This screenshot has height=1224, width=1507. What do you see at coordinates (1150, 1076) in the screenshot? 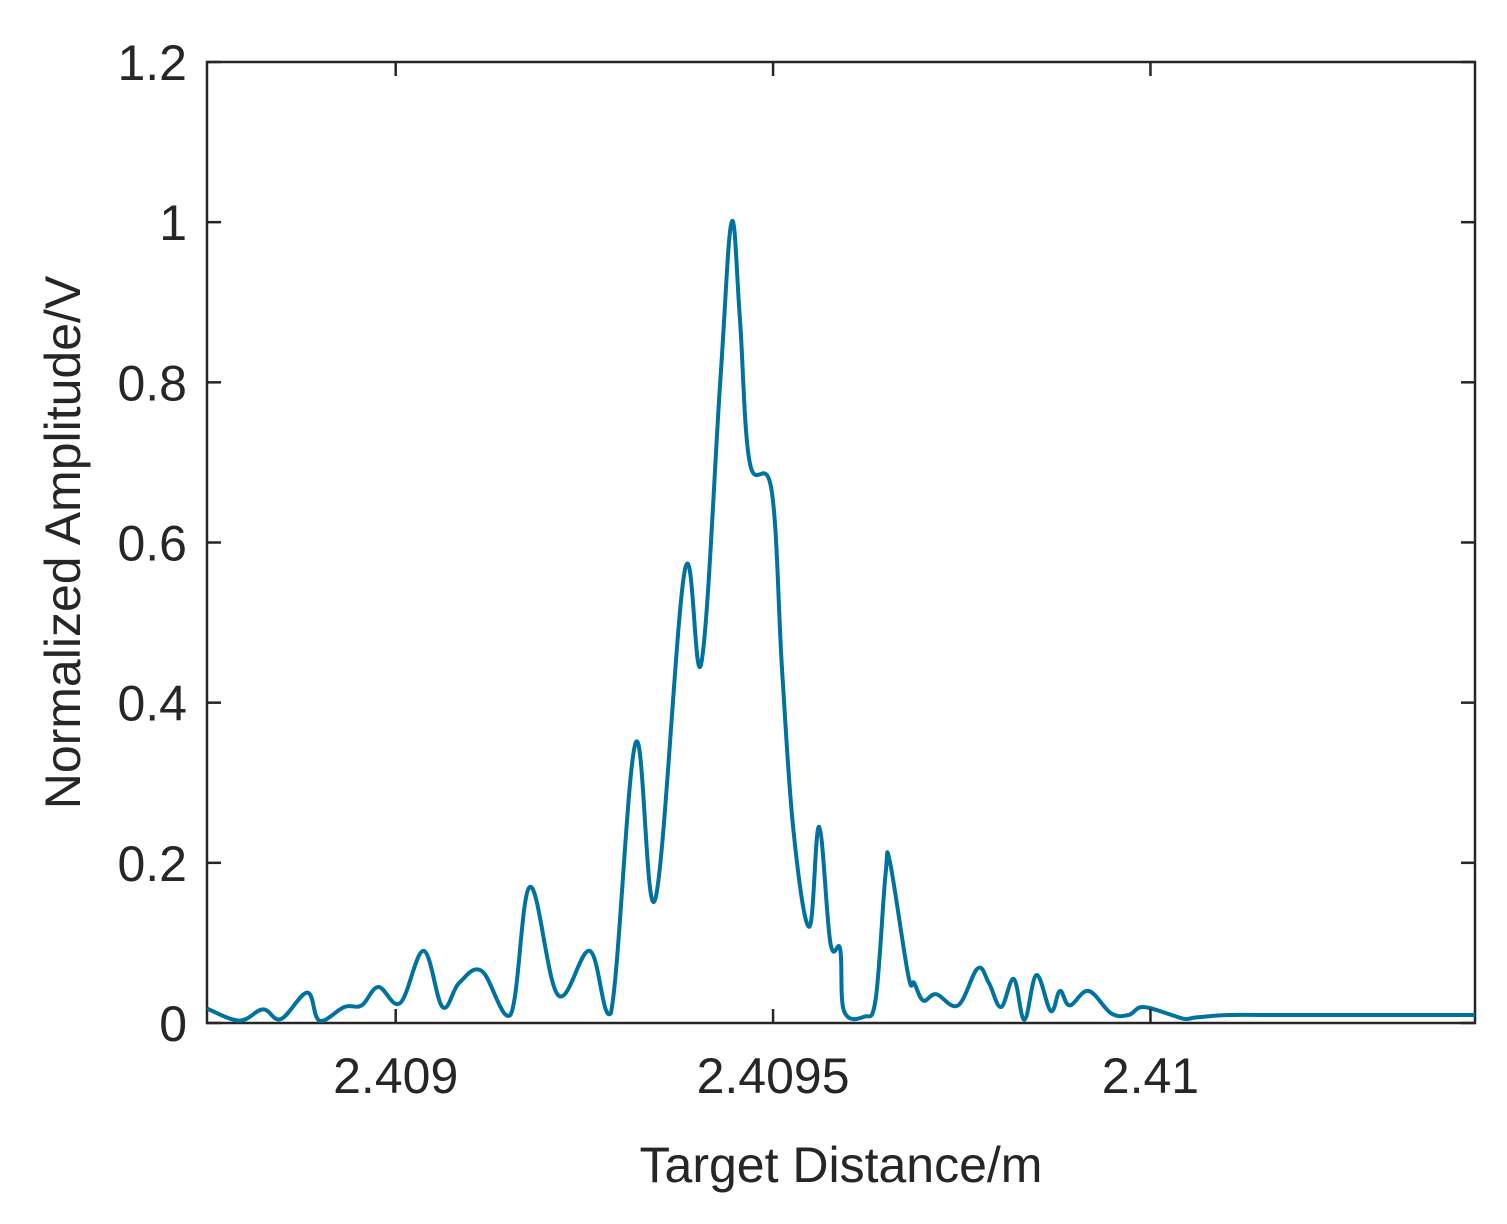
I see `x-tick-label: 2.41` at bounding box center [1150, 1076].